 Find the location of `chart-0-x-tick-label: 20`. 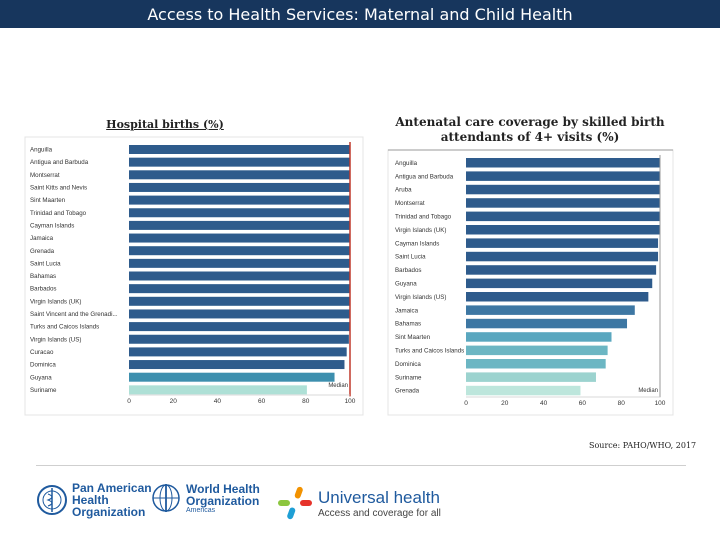

chart-0-x-tick-label: 20 is located at coordinates (174, 401).